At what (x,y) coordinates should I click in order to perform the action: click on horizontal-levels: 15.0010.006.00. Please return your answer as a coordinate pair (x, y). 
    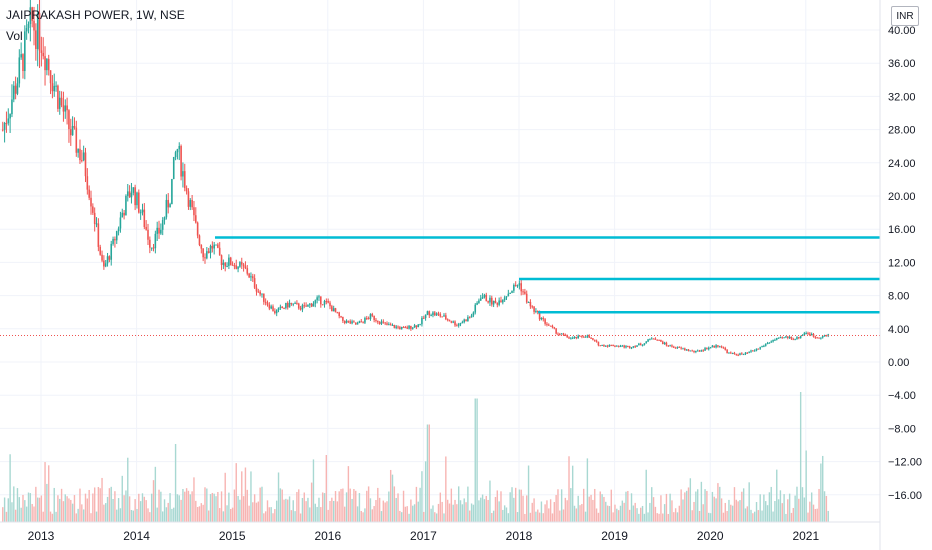
    Looking at the image, I should click on (569, 275).